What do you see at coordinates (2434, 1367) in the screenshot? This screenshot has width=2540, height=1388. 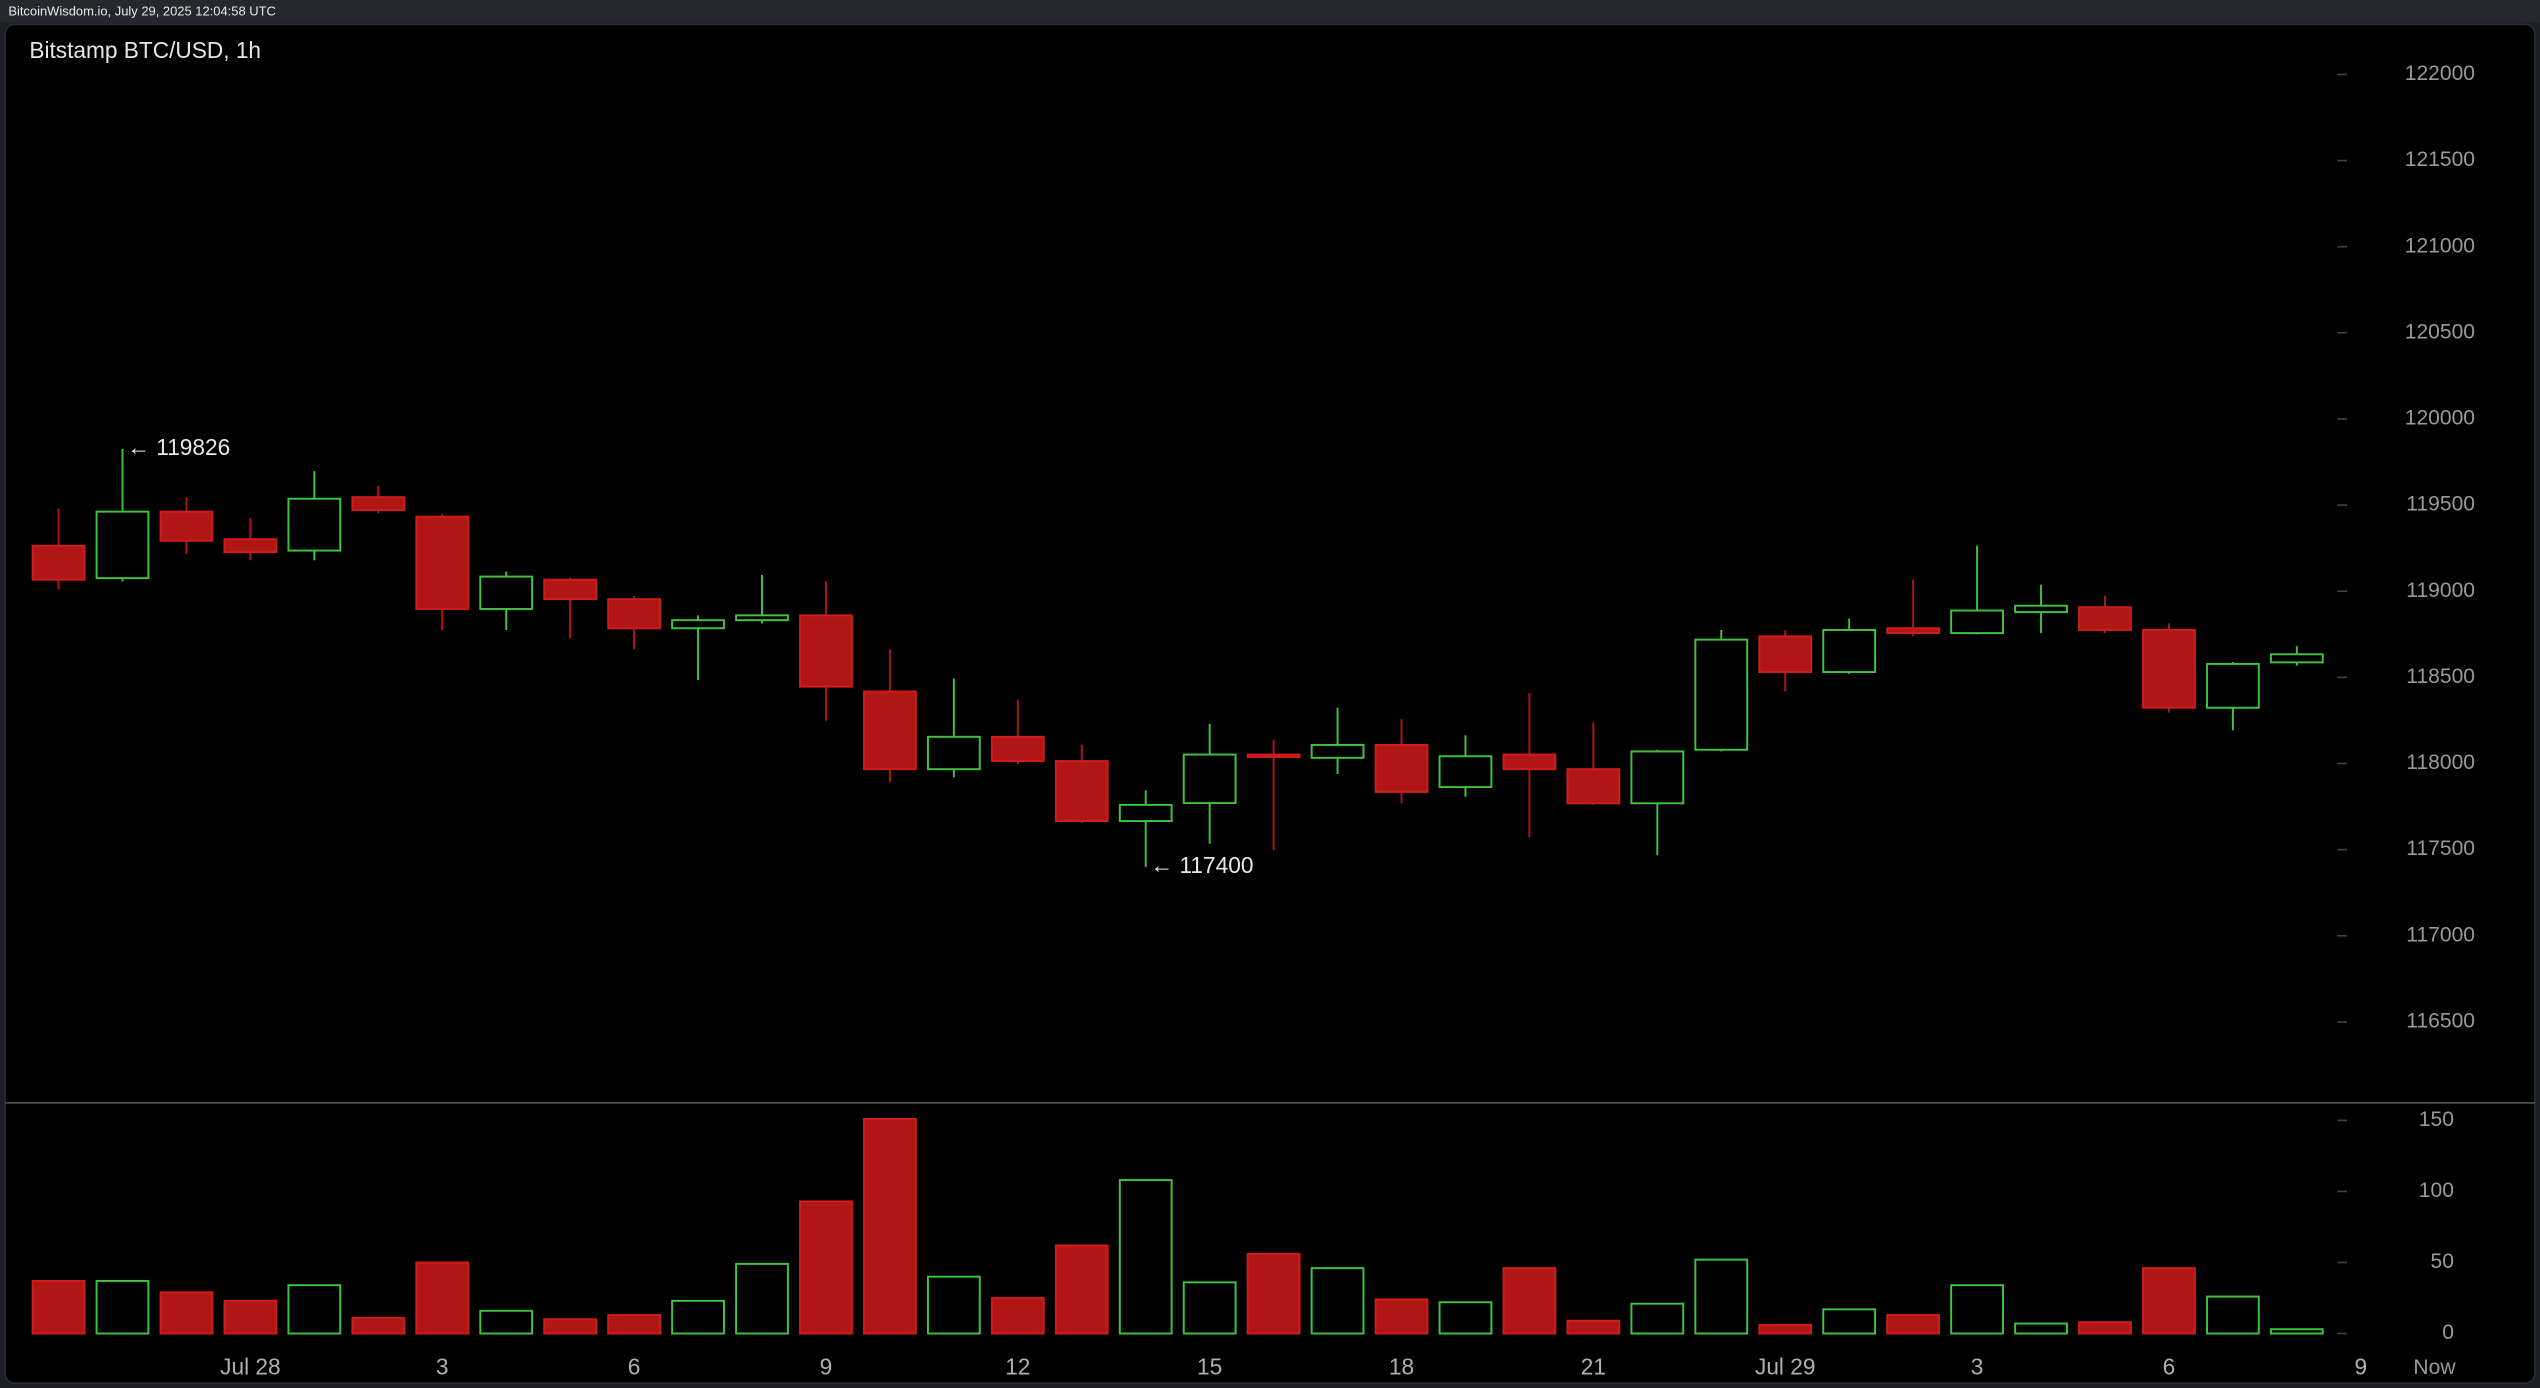 I see `x-end-label: Now` at bounding box center [2434, 1367].